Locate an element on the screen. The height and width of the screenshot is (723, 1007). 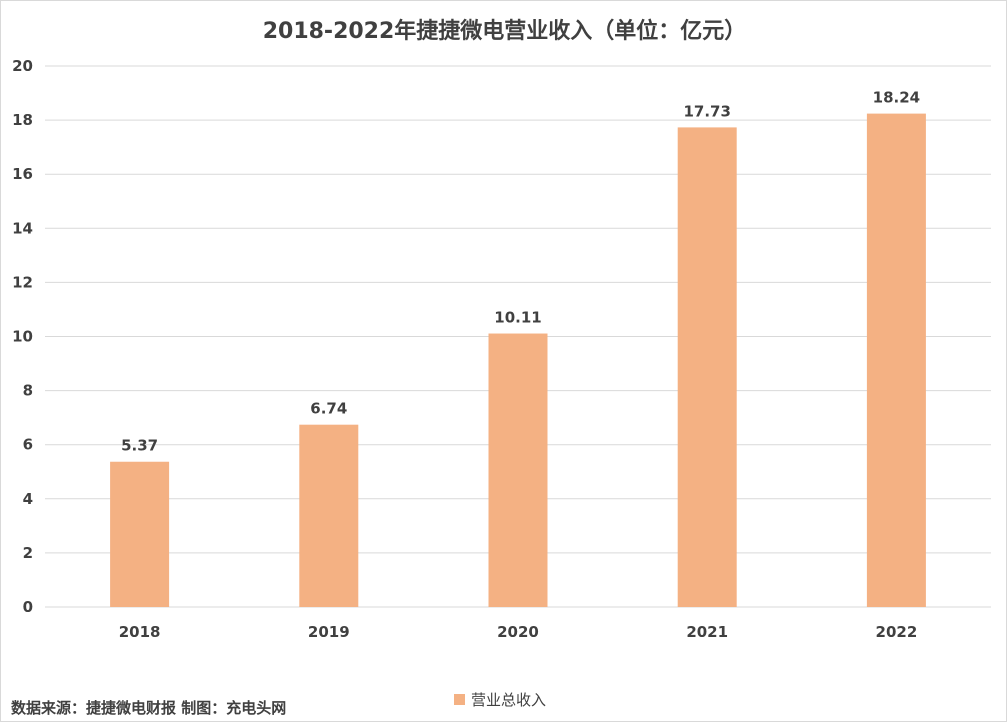
y-tick-label: 4 is located at coordinates (28, 499).